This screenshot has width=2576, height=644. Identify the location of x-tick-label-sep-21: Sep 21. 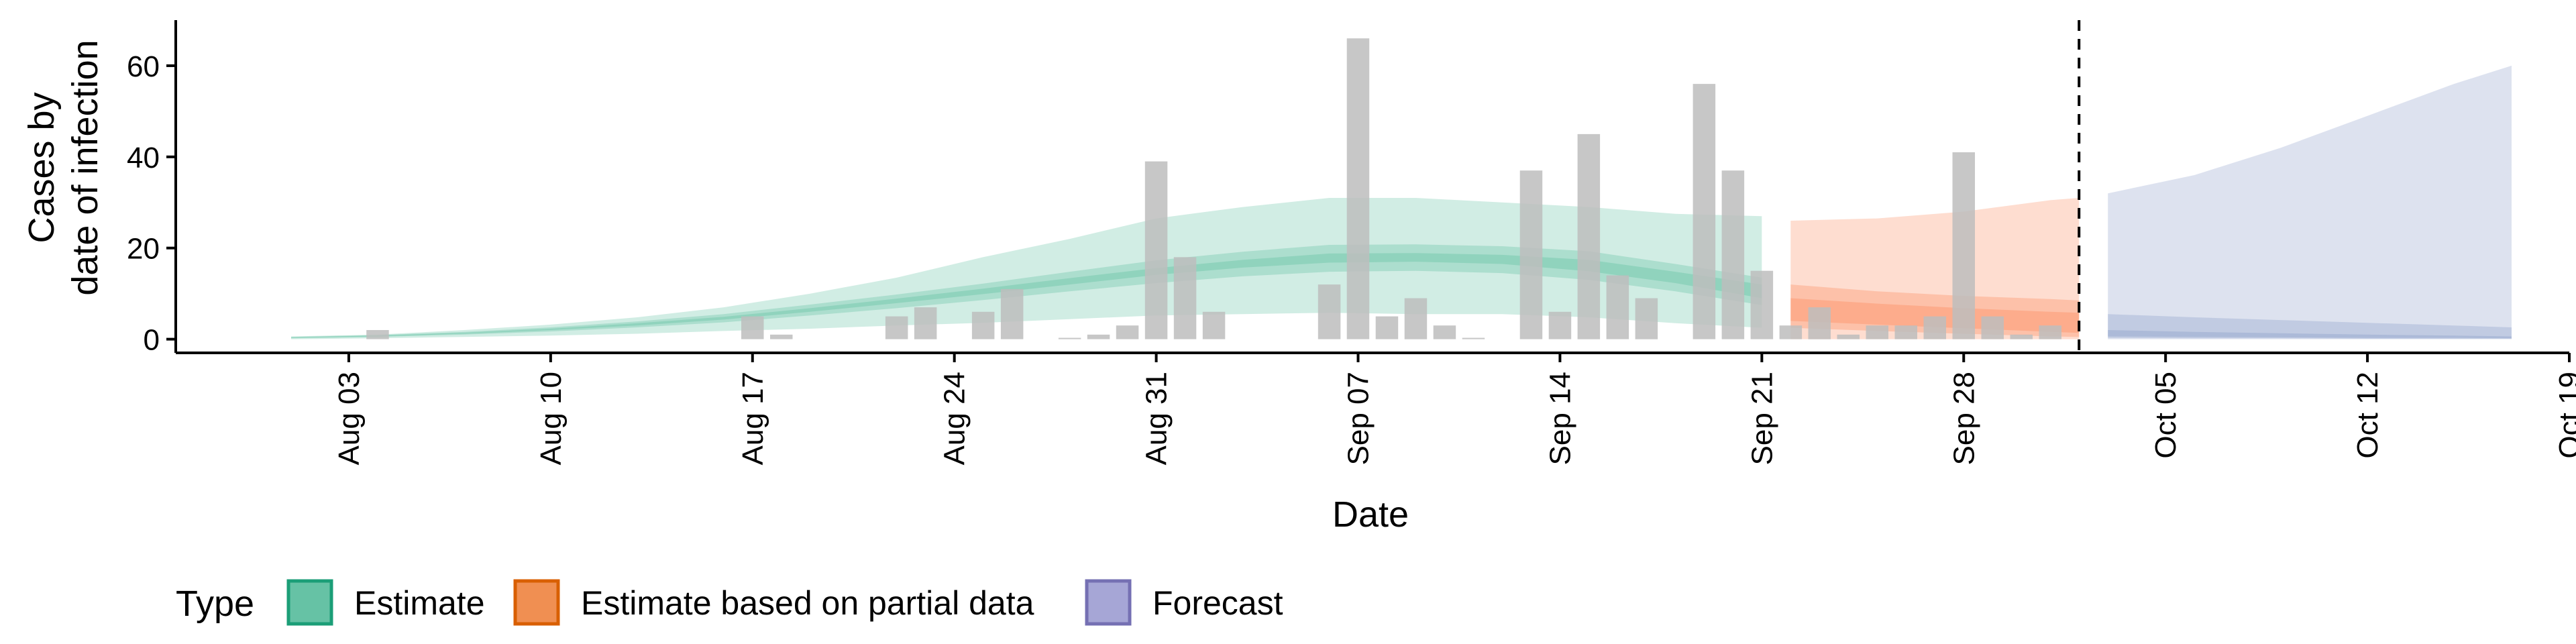
(1762, 418).